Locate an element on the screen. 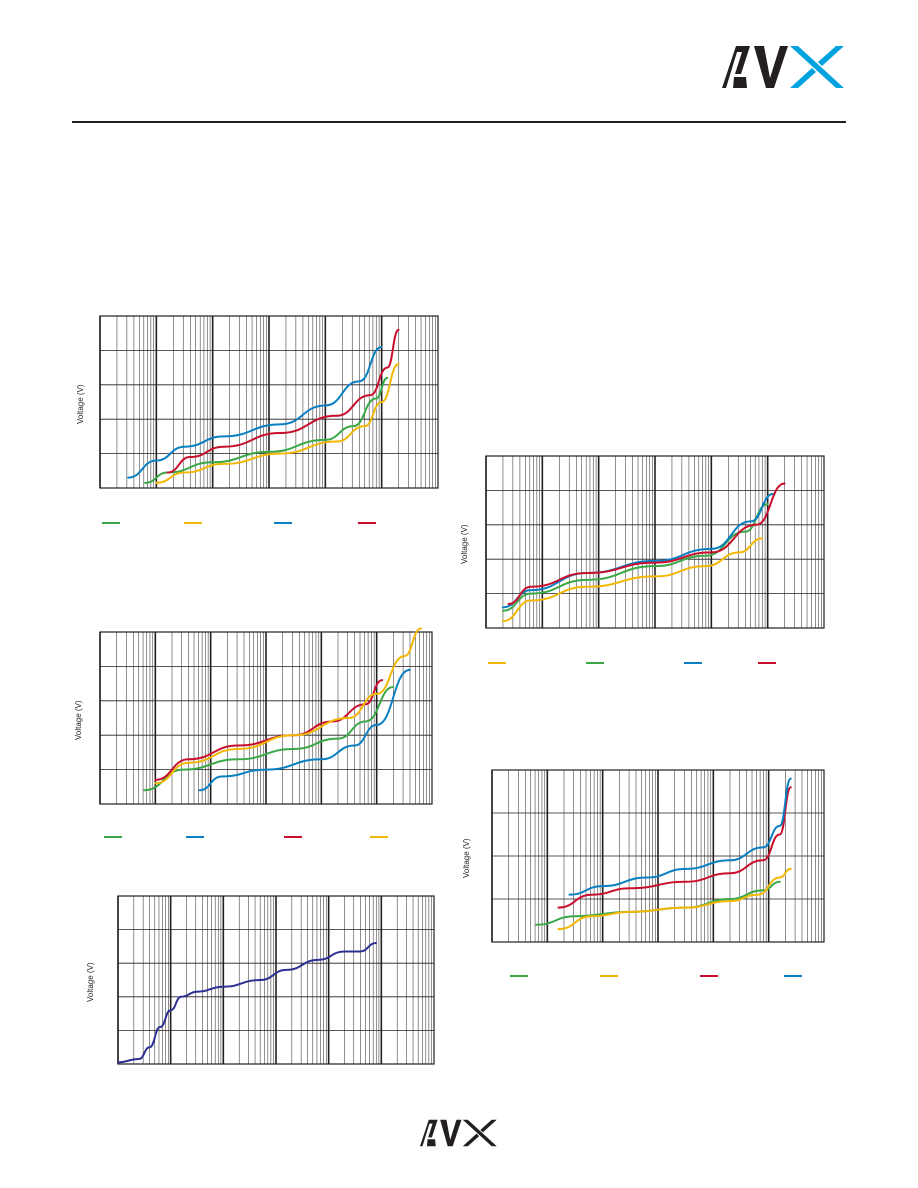  chart-b-svg is located at coordinates (655, 542).